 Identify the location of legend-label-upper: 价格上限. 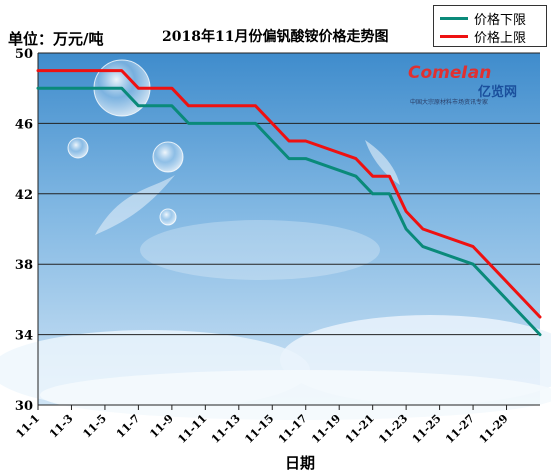
(500, 38).